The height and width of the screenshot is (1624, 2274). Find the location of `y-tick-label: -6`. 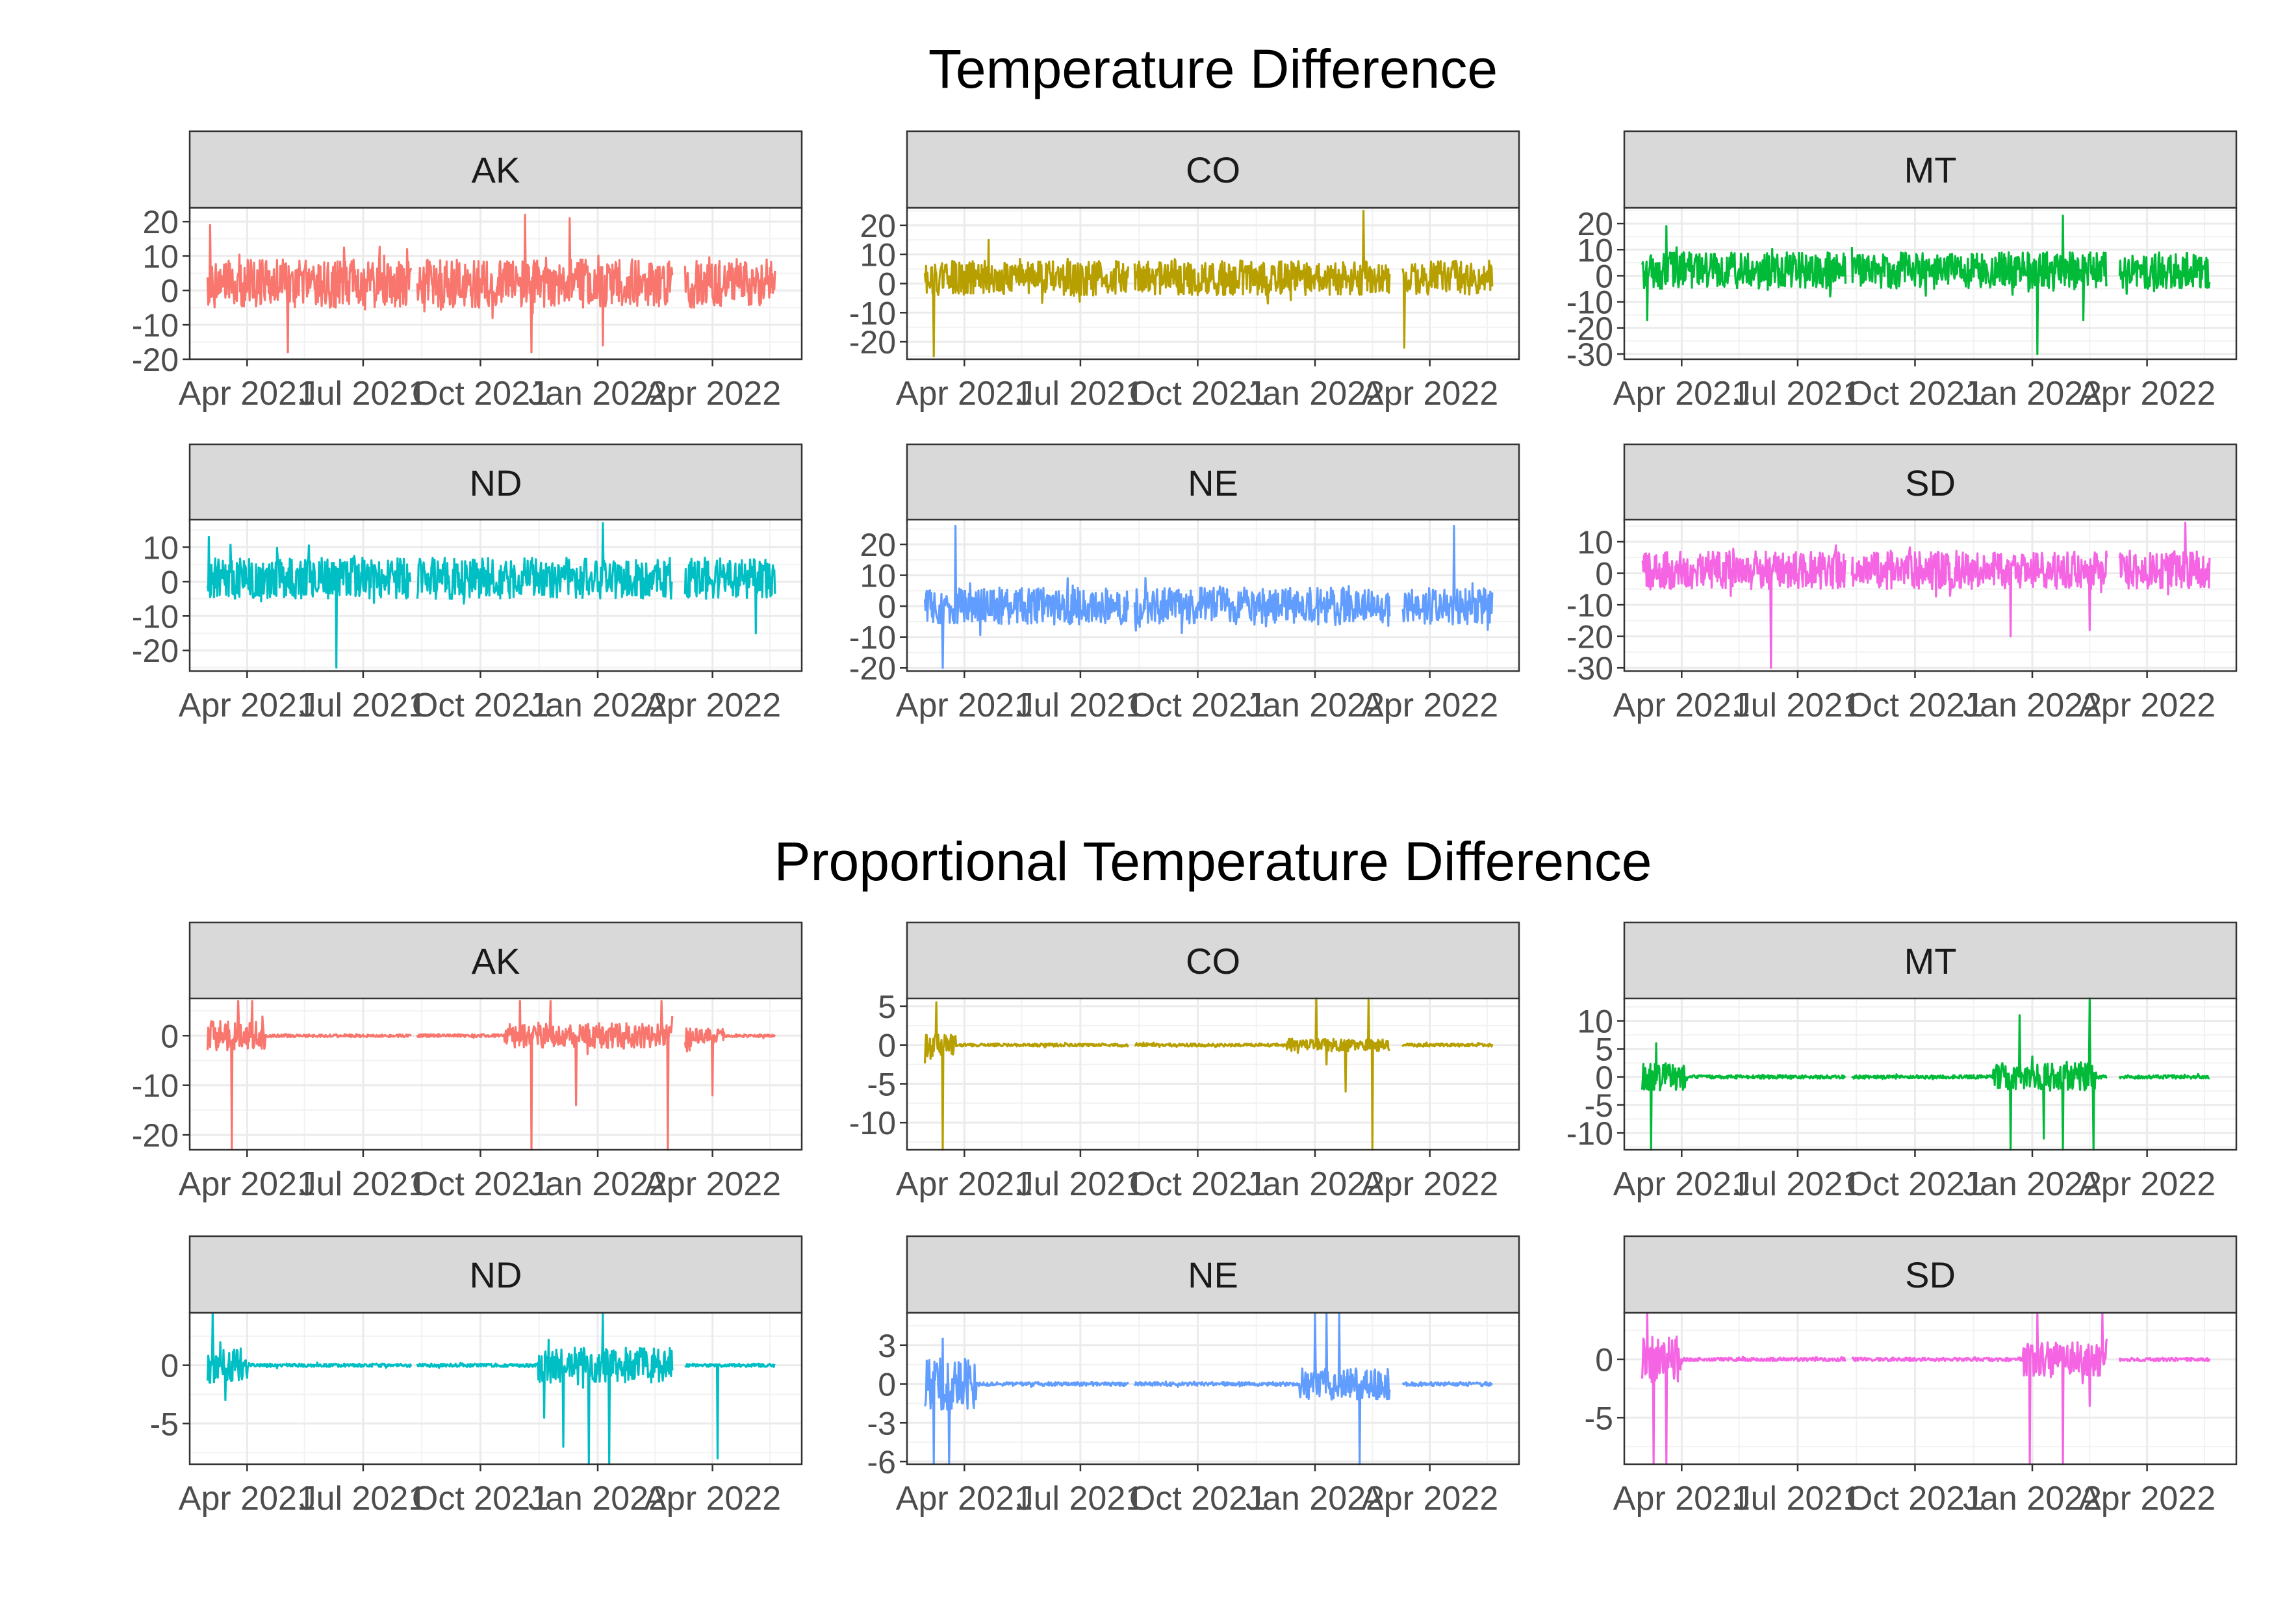

y-tick-label: -6 is located at coordinates (881, 1462).